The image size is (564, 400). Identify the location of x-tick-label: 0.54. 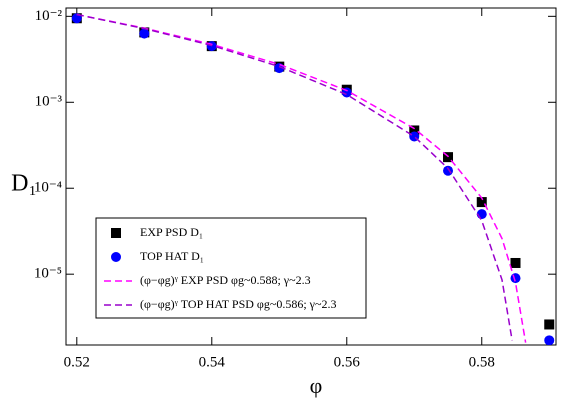
(212, 362).